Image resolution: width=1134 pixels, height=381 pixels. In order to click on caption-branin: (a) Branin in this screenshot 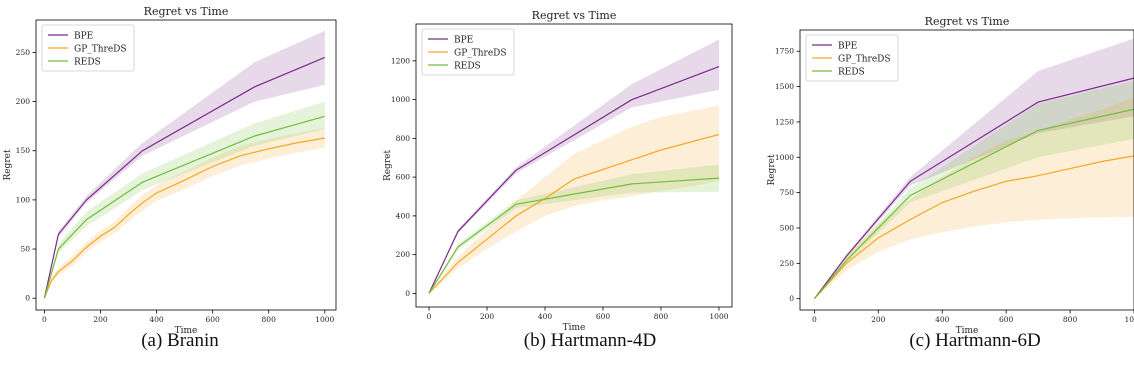, I will do `click(180, 340)`.